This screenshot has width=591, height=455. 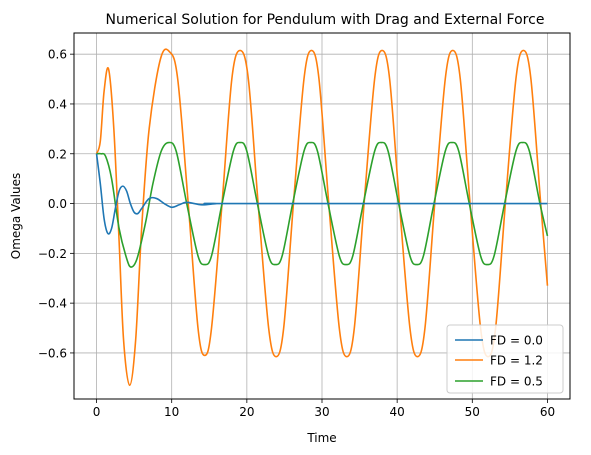 What do you see at coordinates (16, 216) in the screenshot?
I see `y-axis-label: Omega Values` at bounding box center [16, 216].